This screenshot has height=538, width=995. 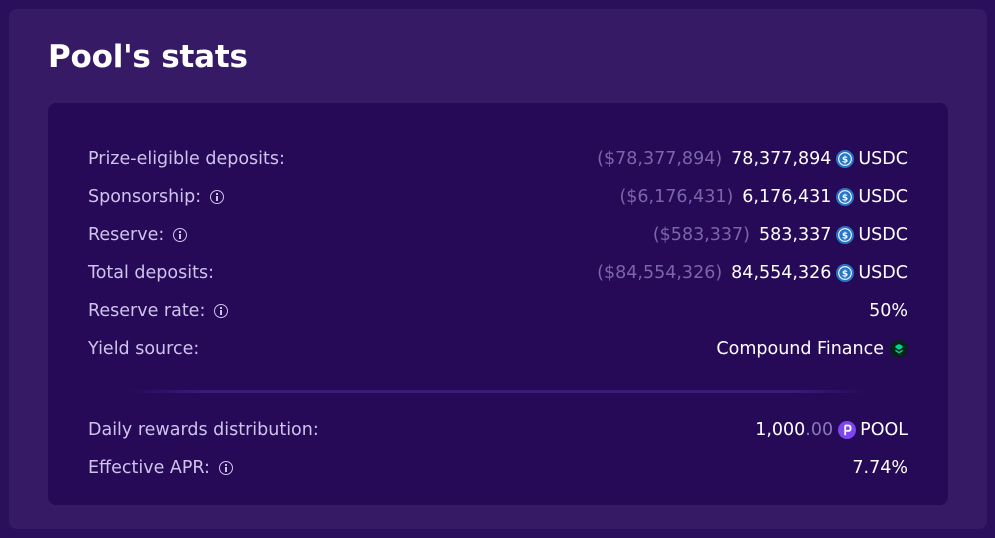 What do you see at coordinates (126, 235) in the screenshot?
I see `stat-label: Reserve:` at bounding box center [126, 235].